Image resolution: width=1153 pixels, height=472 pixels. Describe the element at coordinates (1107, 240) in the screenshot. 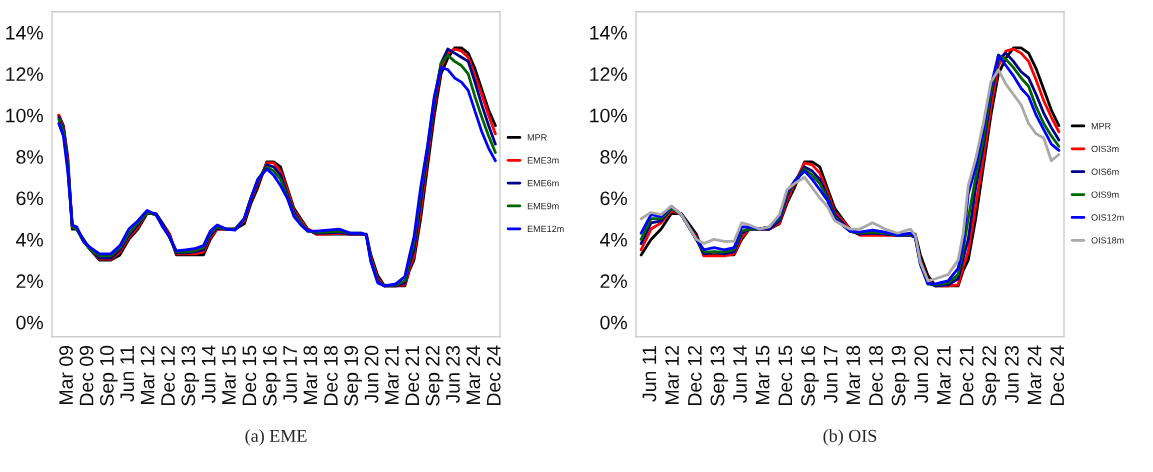

I see `legend-label: OIS18m` at that location.